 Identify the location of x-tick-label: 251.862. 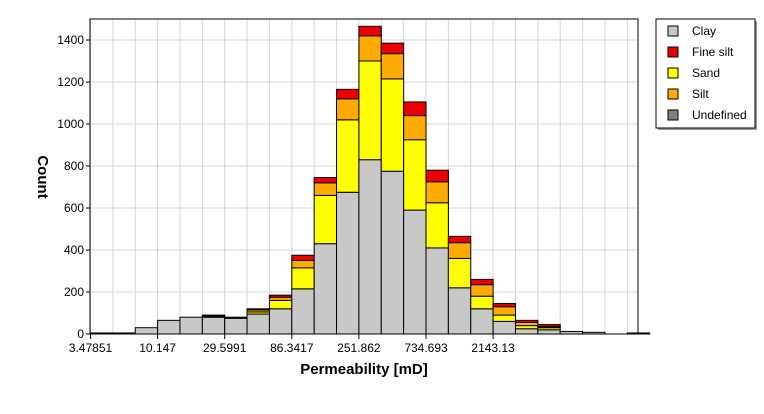
(359, 348).